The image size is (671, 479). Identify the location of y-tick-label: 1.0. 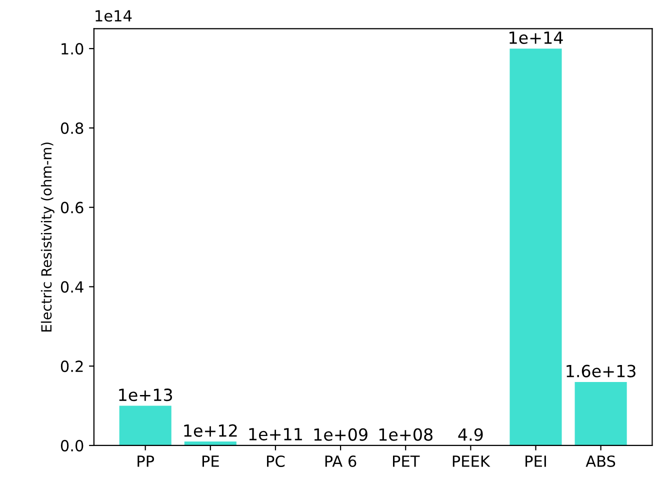
(73, 49).